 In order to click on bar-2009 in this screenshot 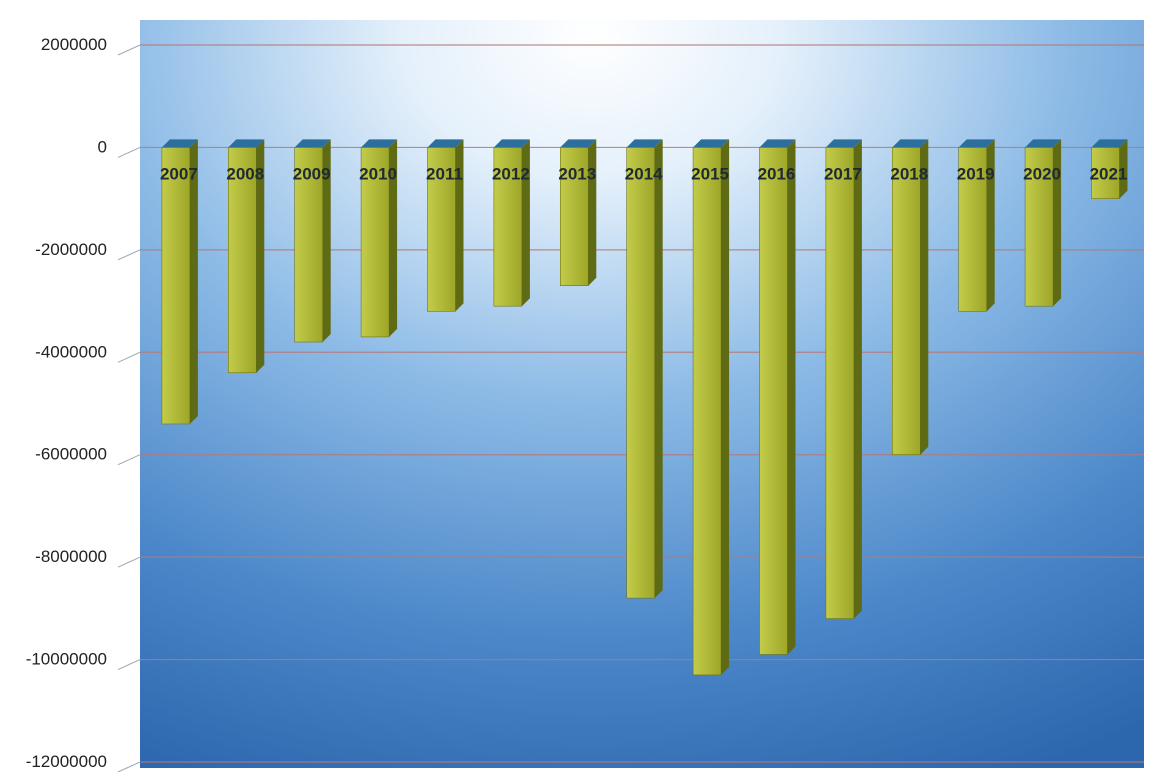, I will do `click(312, 241)`.